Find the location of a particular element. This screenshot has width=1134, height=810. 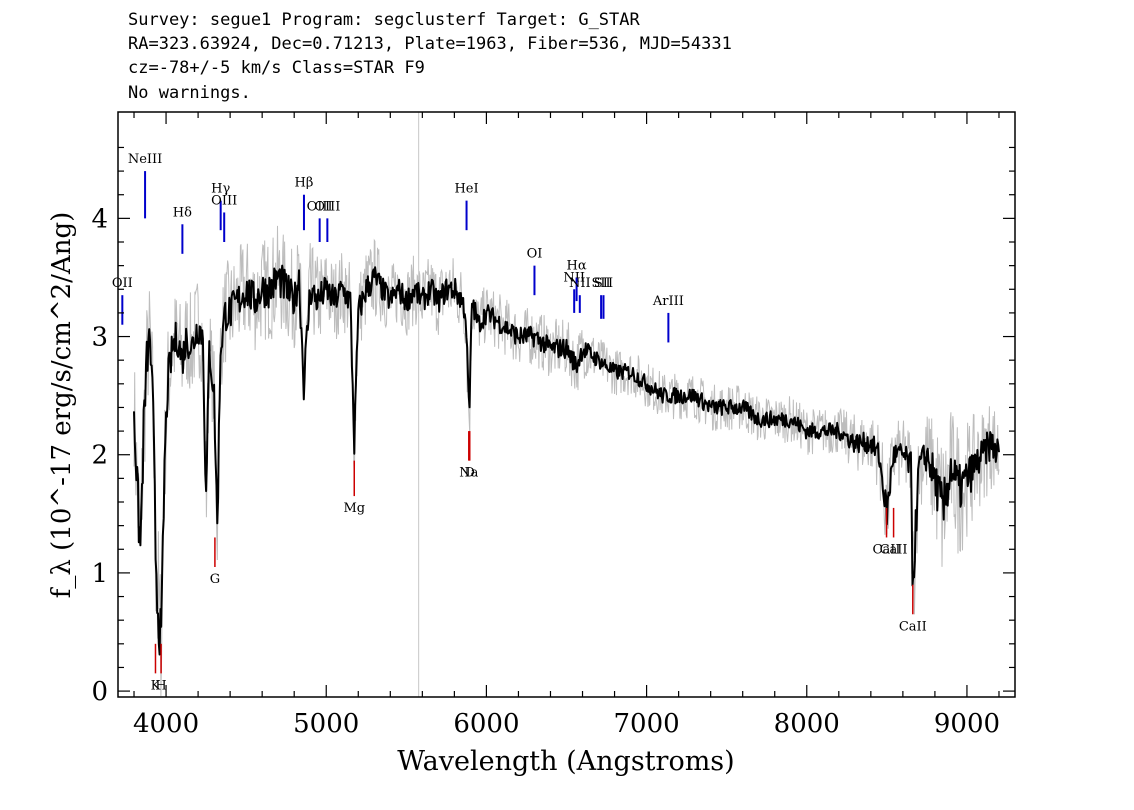

x-tick-label: 9000 is located at coordinates (967, 724).